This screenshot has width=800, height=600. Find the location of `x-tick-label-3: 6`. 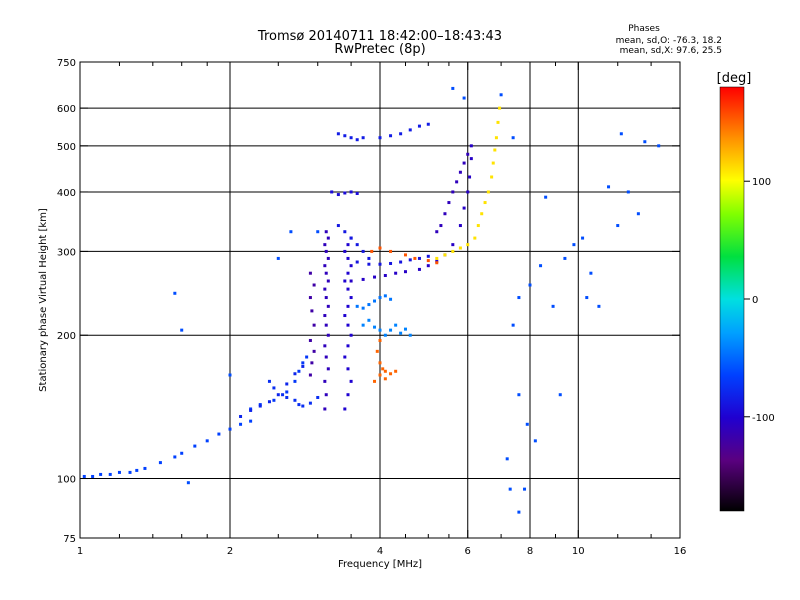

x-tick-label-3: 6 is located at coordinates (468, 551).